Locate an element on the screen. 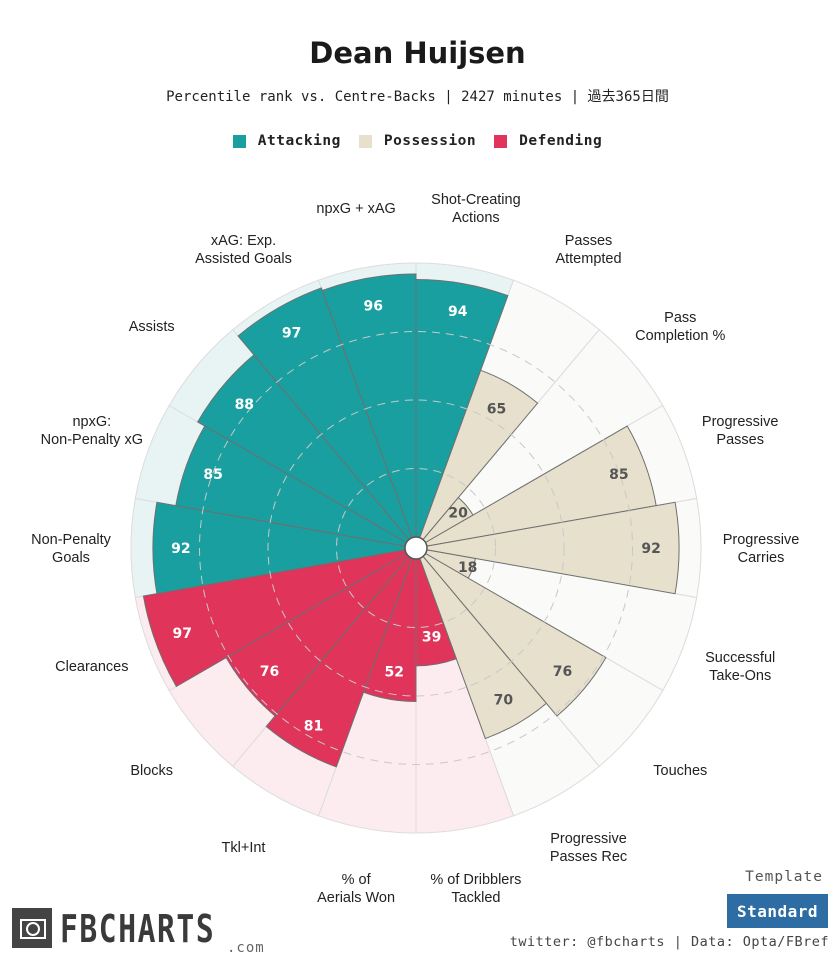 The image size is (835, 956). legend-item-attacking: Attacking is located at coordinates (286, 141).